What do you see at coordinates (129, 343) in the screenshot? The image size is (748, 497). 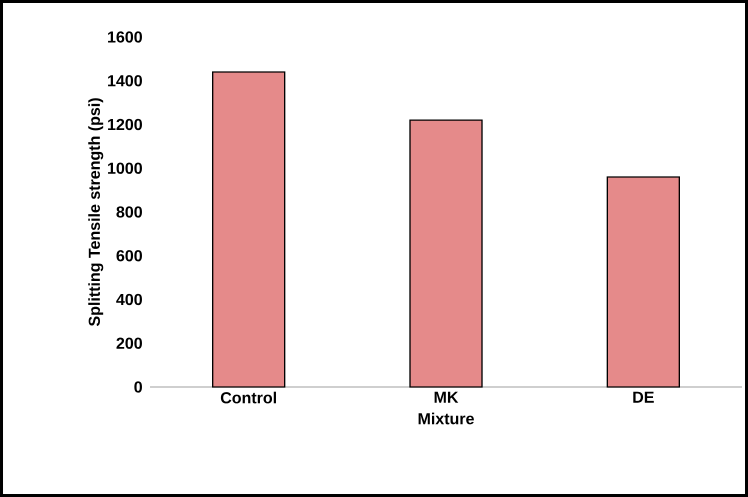 I see `y-tick-label: 200` at bounding box center [129, 343].